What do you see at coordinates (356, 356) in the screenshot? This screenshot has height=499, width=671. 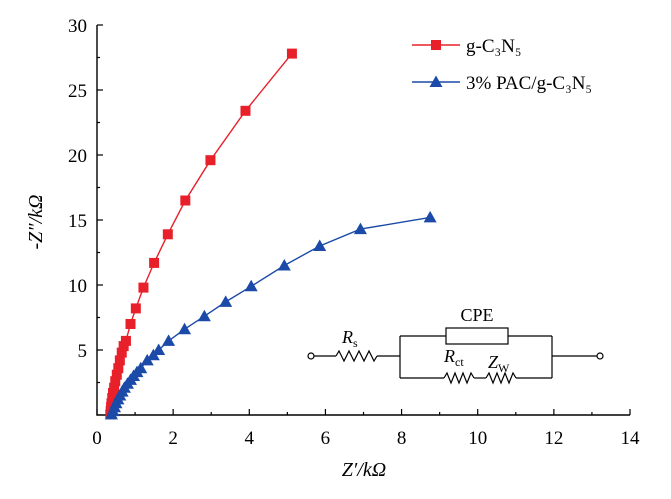 I see `rs-resistor` at bounding box center [356, 356].